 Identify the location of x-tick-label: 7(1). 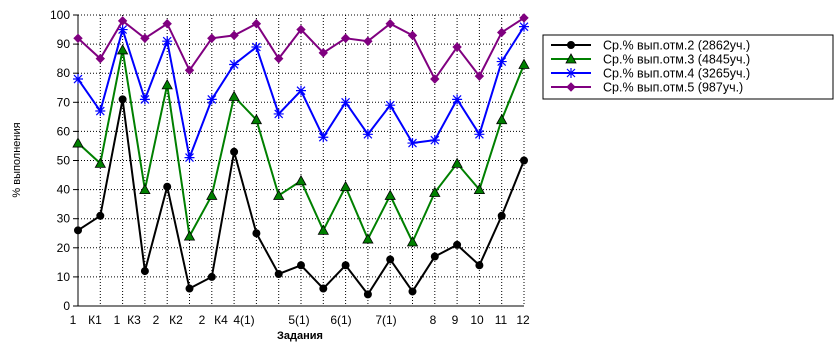
(385, 320).